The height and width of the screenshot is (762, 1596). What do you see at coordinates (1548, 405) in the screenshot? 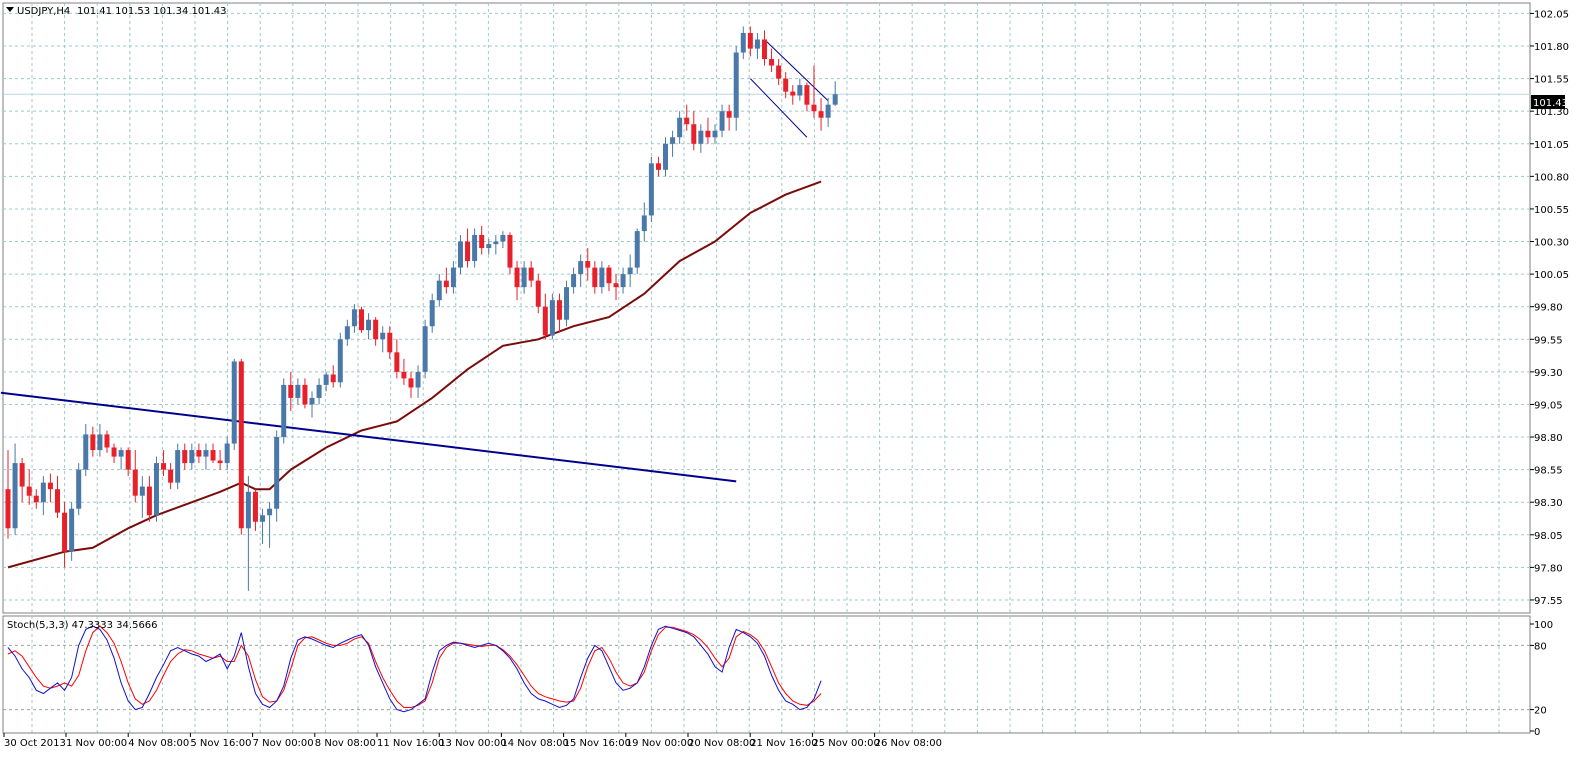
I see `price-tick-label: 99.05` at bounding box center [1548, 405].